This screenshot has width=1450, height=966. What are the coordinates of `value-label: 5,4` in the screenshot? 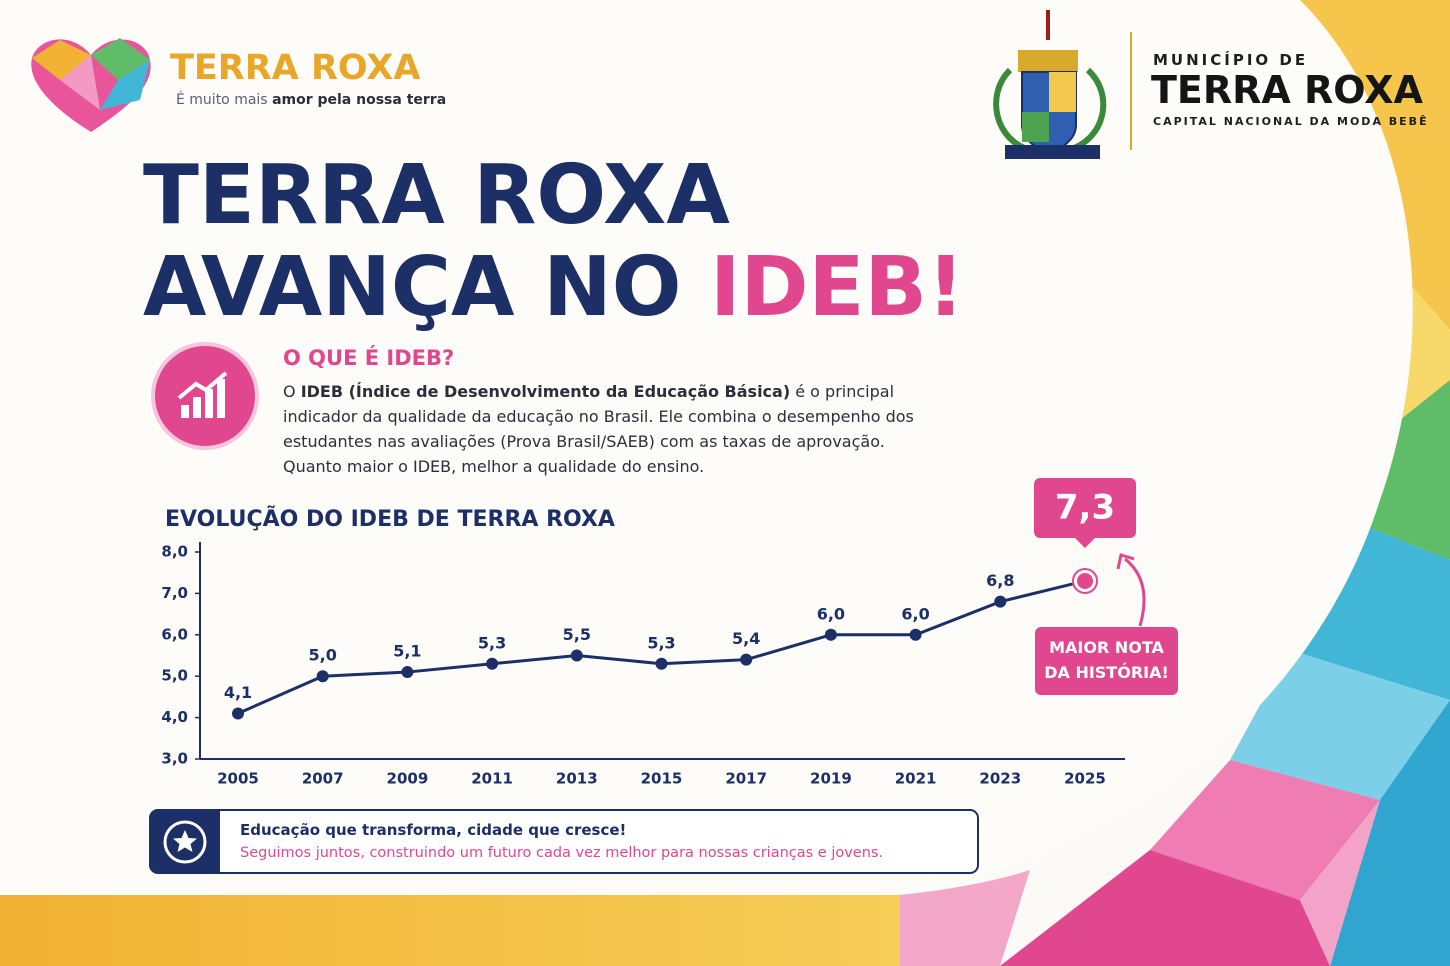 It's located at (746, 638).